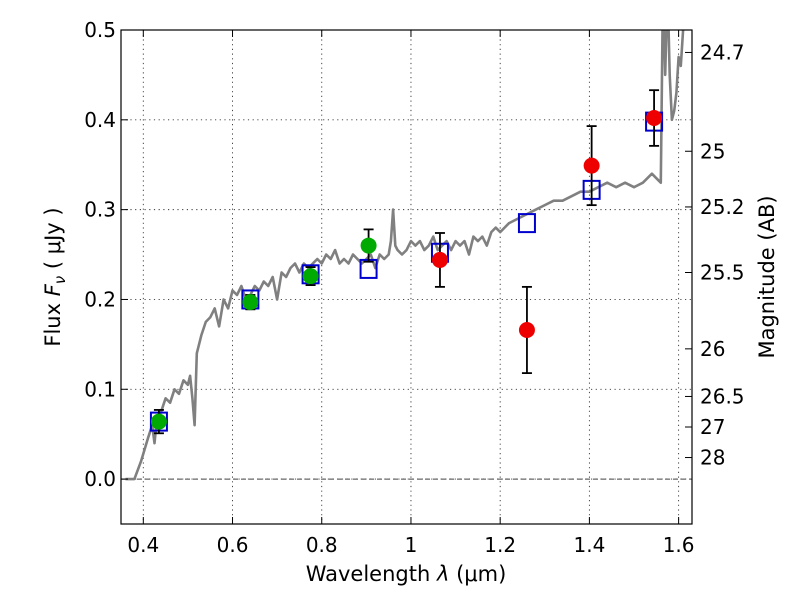 The width and height of the screenshot is (800, 600). Describe the element at coordinates (712, 151) in the screenshot. I see `magnitude-tick-label: 25` at that location.